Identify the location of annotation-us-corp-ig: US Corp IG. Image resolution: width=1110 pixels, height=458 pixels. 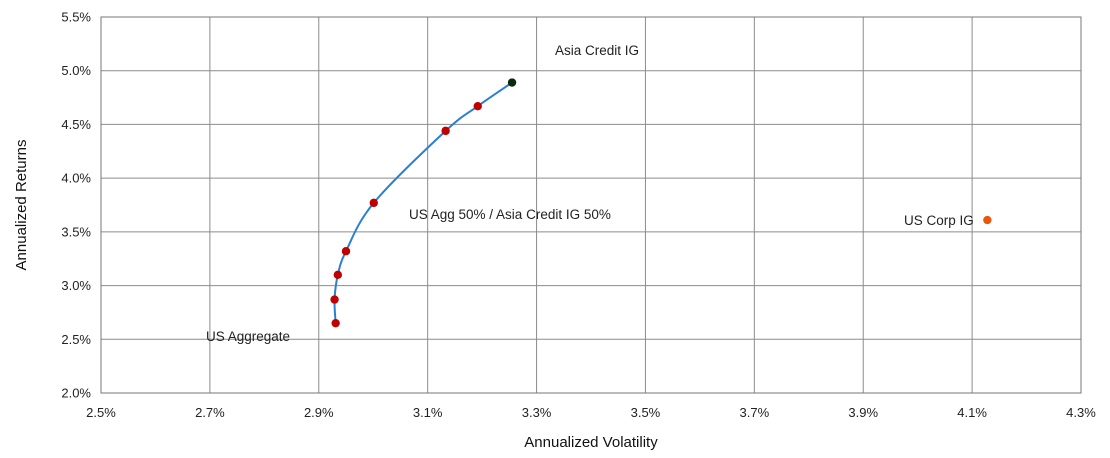
(939, 220).